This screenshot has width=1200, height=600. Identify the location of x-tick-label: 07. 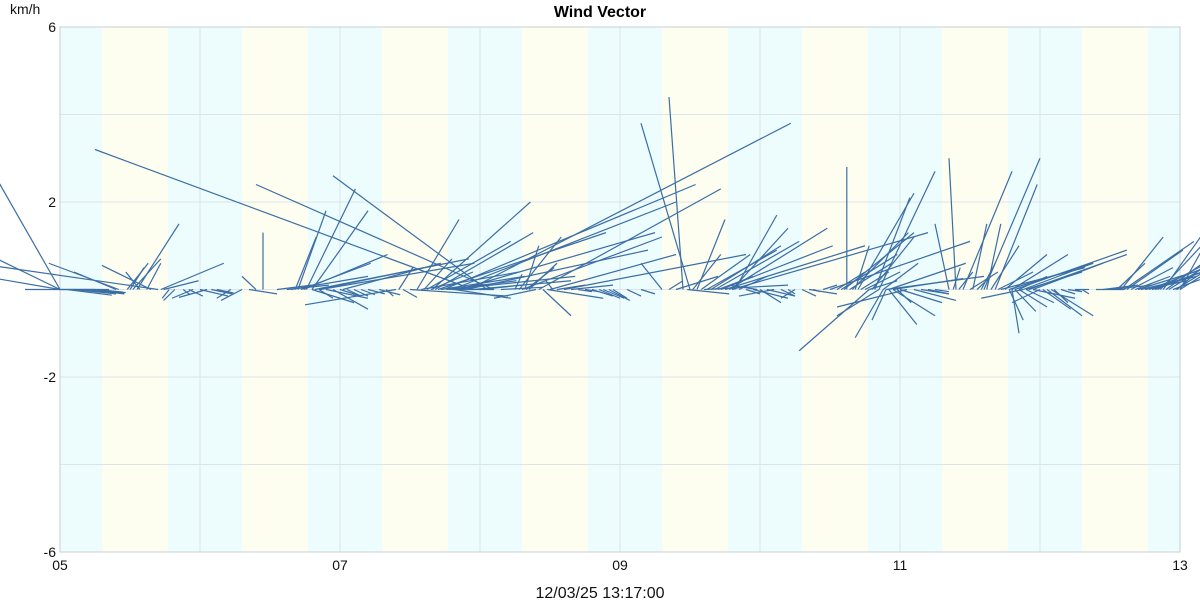
(340, 565).